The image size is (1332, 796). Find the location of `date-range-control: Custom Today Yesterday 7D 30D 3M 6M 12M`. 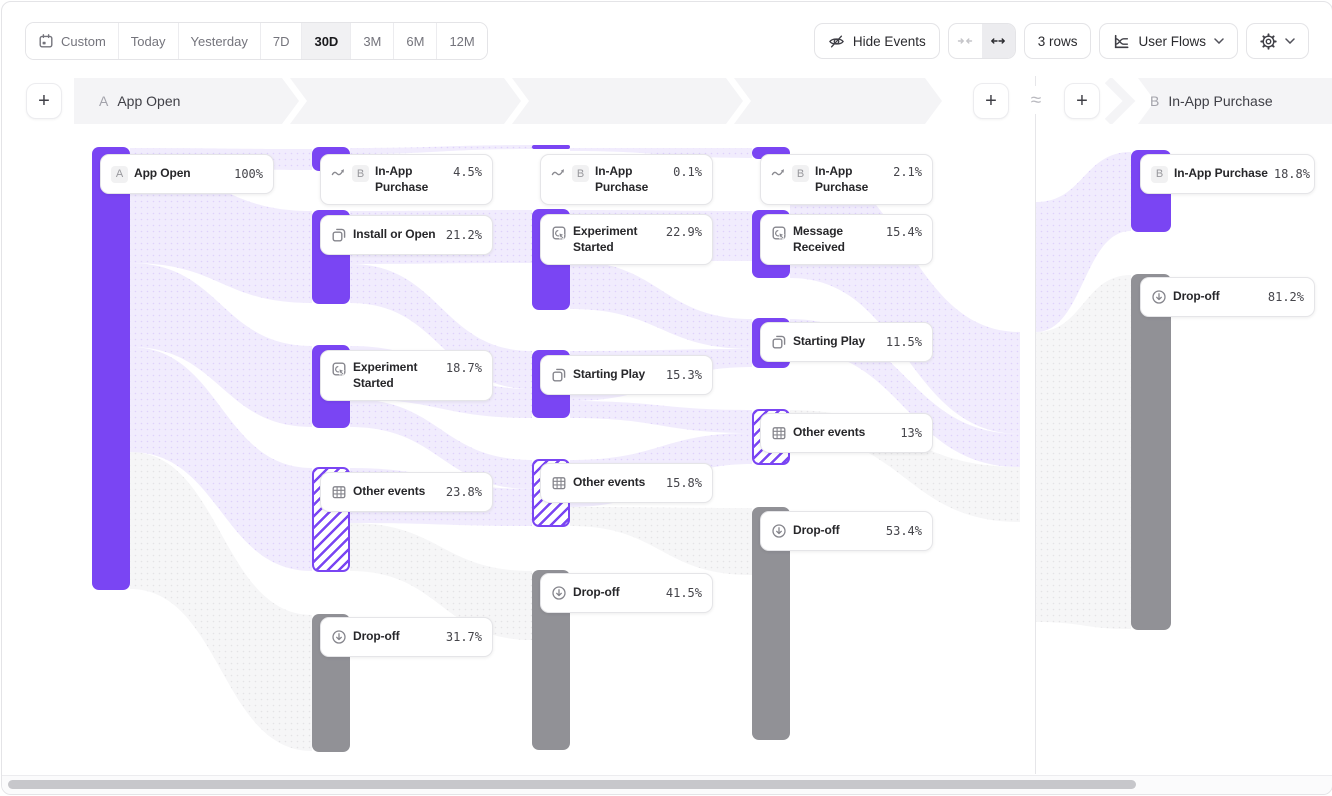

date-range-control: Custom Today Yesterday 7D 30D 3M 6M 12M is located at coordinates (256, 41).